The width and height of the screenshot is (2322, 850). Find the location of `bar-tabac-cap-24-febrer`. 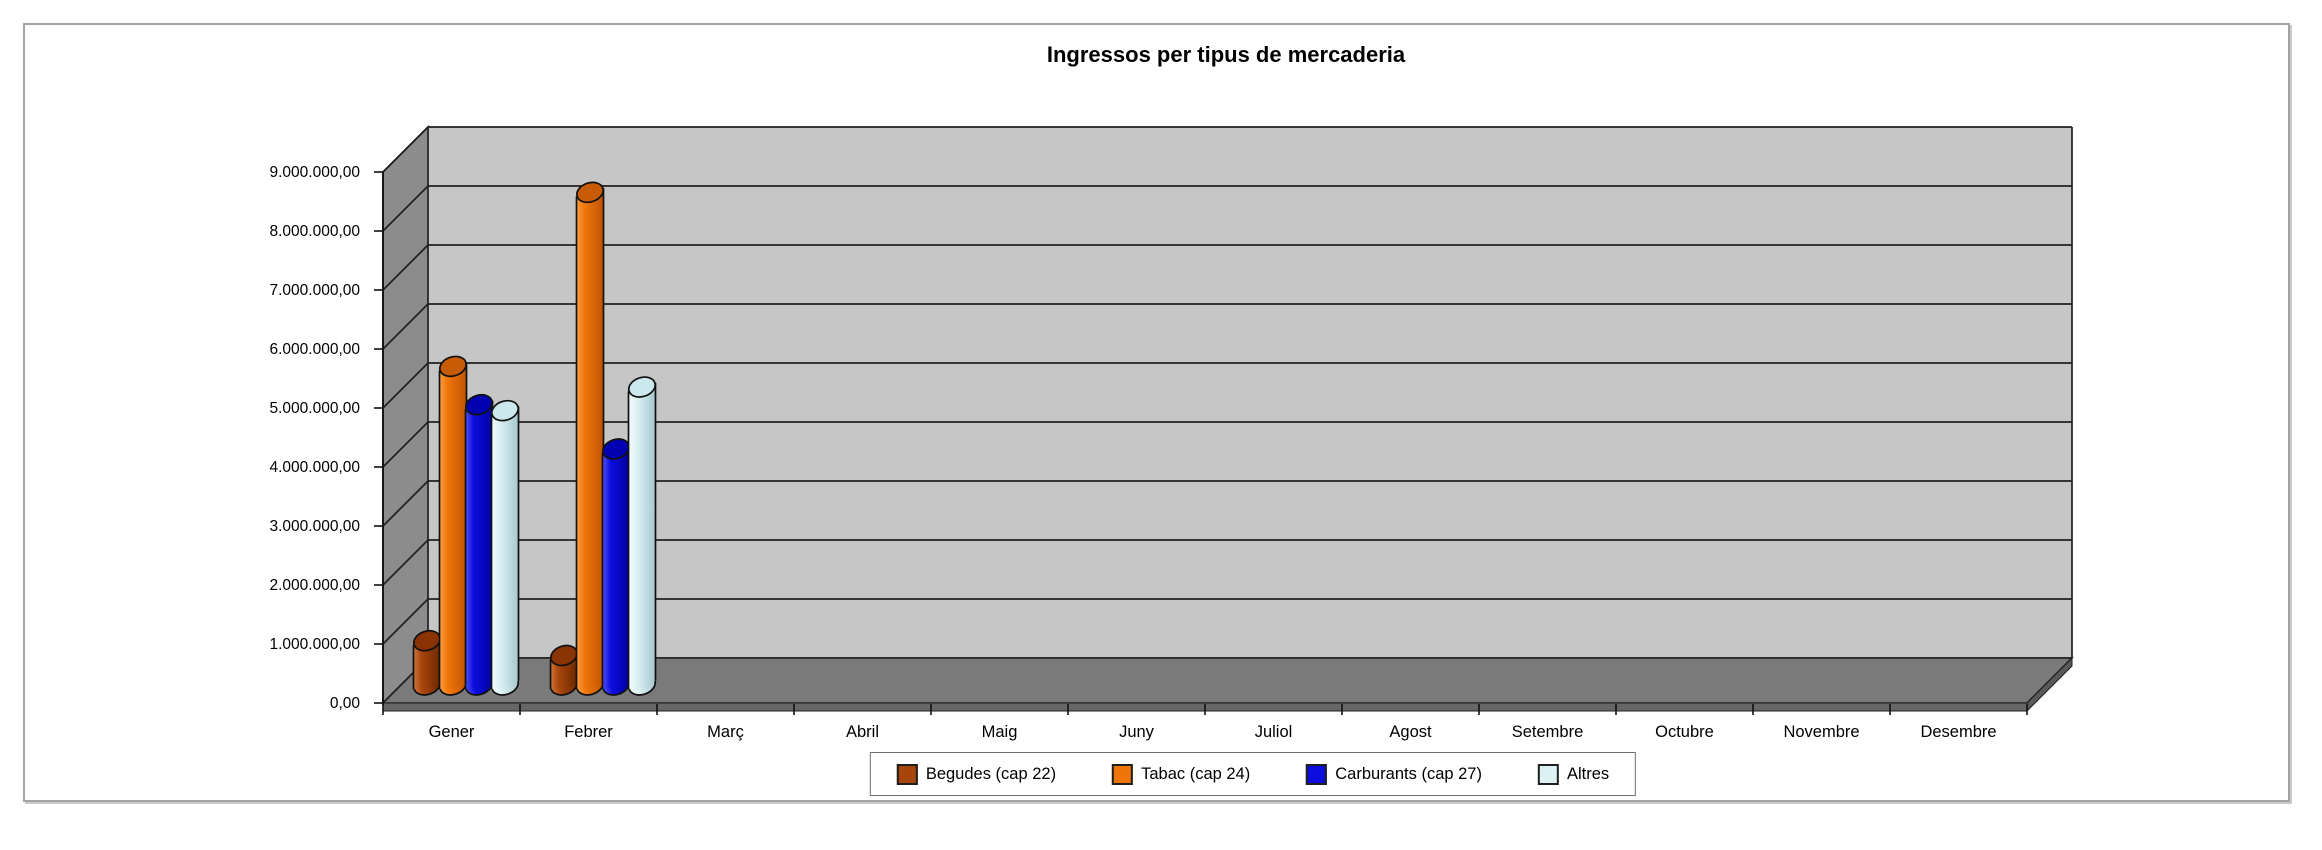

bar-tabac-cap-24-febrer is located at coordinates (590, 438).